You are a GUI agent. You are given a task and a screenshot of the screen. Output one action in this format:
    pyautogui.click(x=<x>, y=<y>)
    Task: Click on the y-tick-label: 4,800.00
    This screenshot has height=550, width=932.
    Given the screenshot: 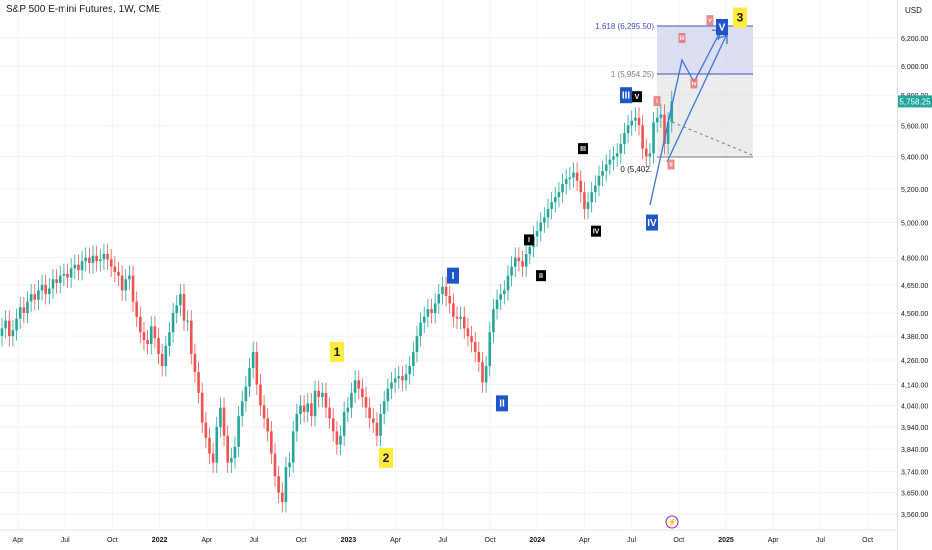 What is the action you would take?
    pyautogui.click(x=914, y=259)
    